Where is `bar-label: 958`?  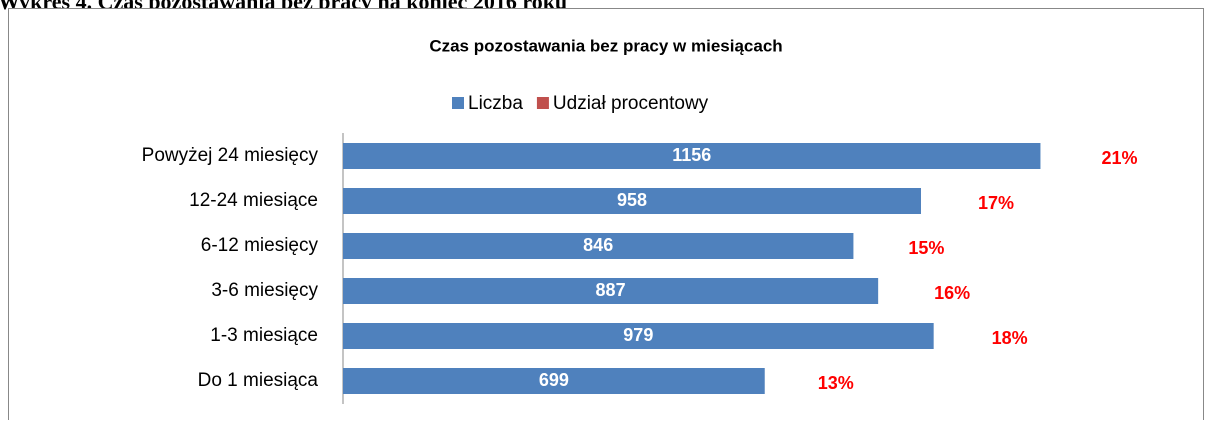
bar-label: 958 is located at coordinates (632, 200).